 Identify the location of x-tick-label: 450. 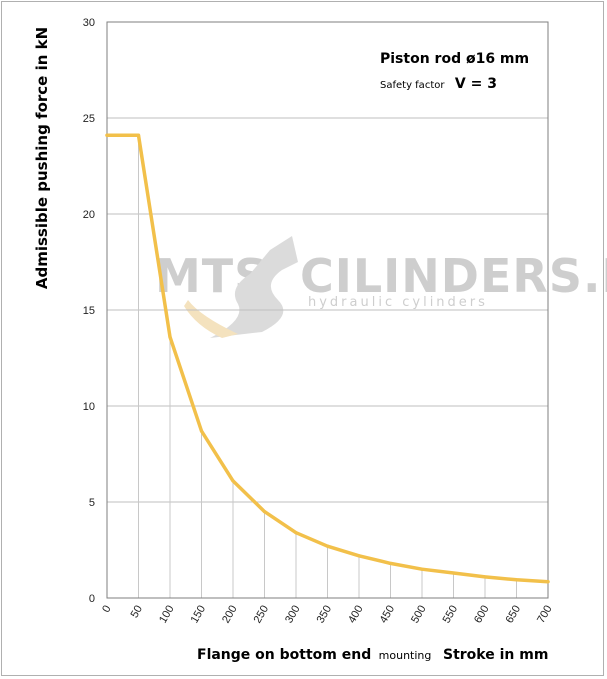
(388, 615).